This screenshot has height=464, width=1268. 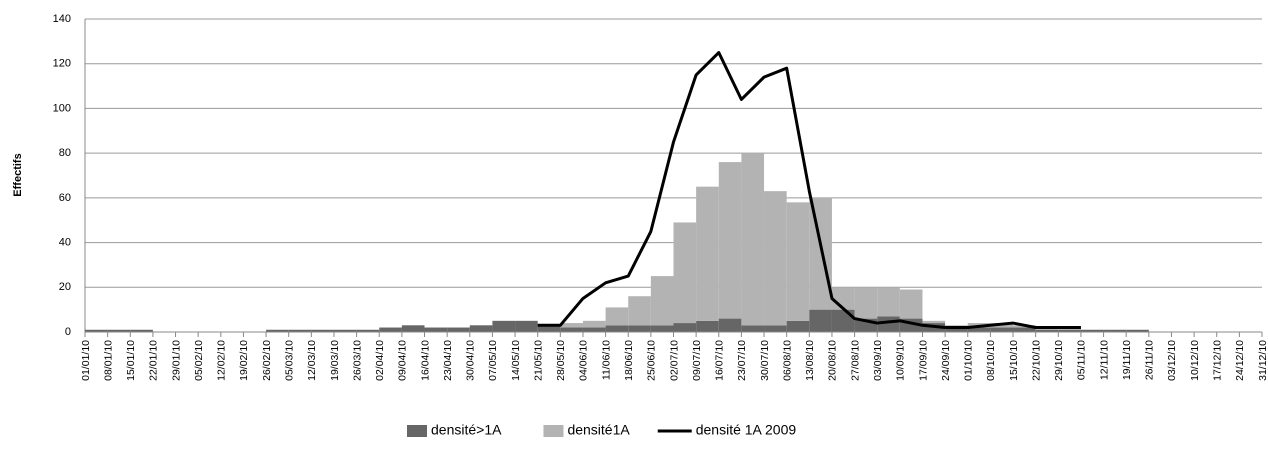 What do you see at coordinates (1014, 360) in the screenshot?
I see `x-tick-label: 15/10/10` at bounding box center [1014, 360].